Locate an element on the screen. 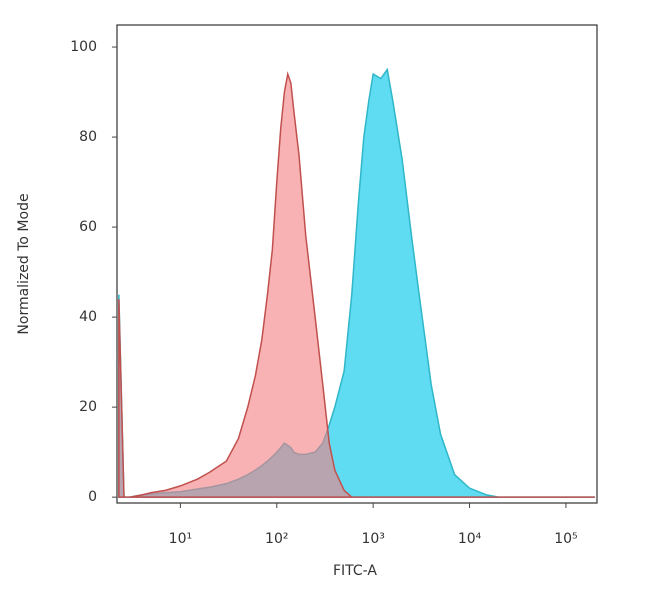  x-tick-label: 10⁴ is located at coordinates (470, 539).